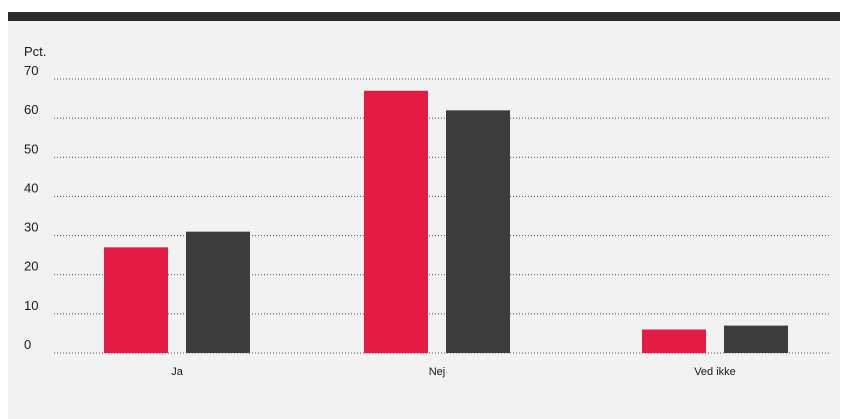 This screenshot has width=841, height=419. Describe the element at coordinates (31, 109) in the screenshot. I see `y-tick-label-60: 60` at that location.